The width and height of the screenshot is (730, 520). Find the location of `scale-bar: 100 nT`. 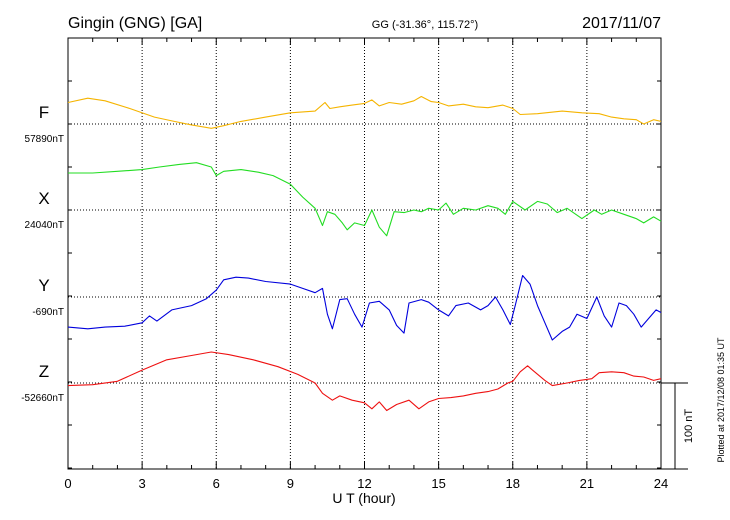

scale-bar: 100 nT is located at coordinates (678, 426).